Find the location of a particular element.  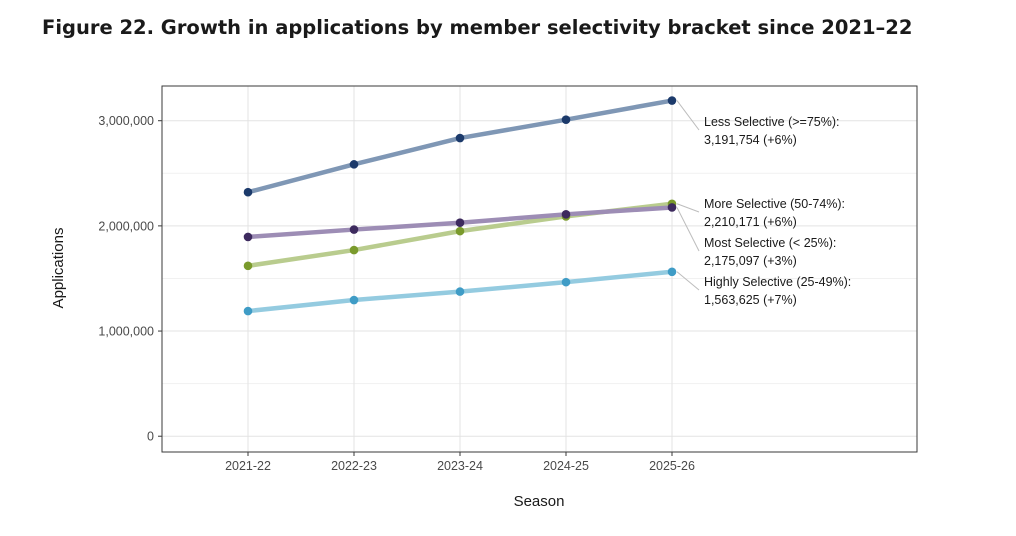

x-tick-label: 2025-26 is located at coordinates (672, 466).